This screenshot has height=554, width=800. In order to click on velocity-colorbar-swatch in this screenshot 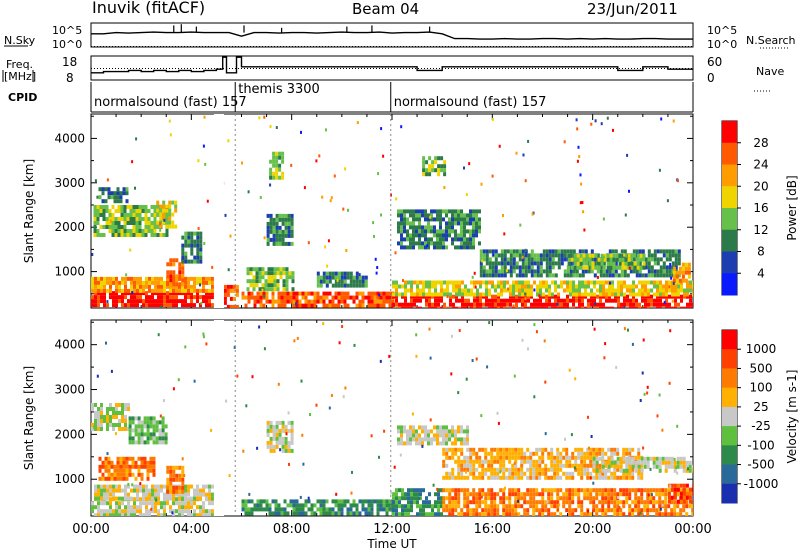, I will do `click(729, 436)`.